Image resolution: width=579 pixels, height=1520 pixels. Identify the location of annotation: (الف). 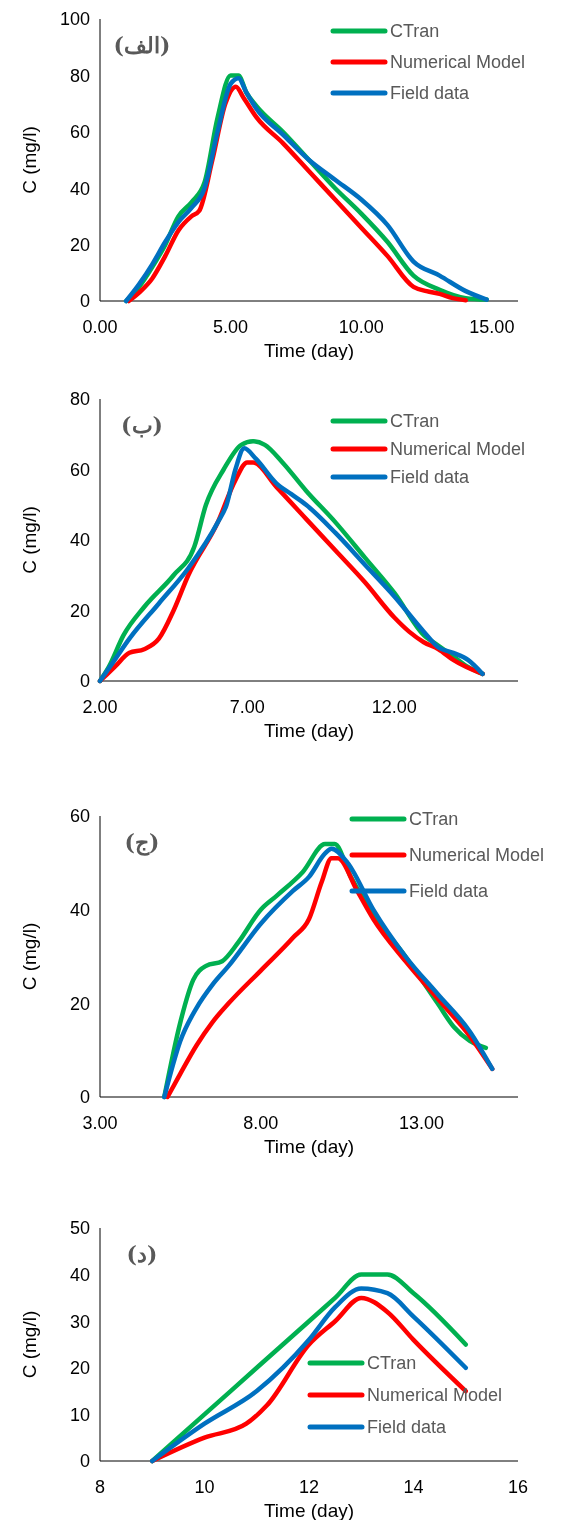
(142, 45).